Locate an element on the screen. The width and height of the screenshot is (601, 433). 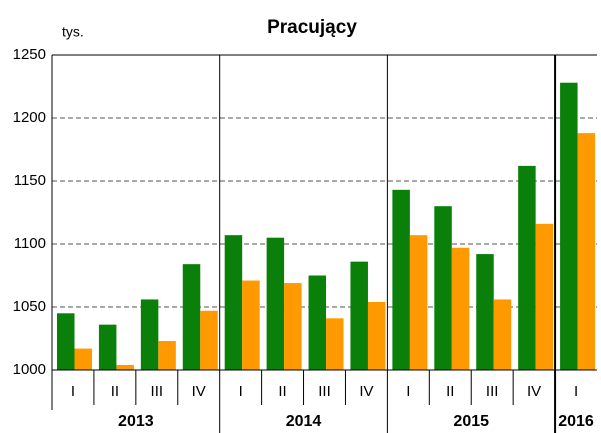
y-tick-label: 1050 is located at coordinates (29, 306).